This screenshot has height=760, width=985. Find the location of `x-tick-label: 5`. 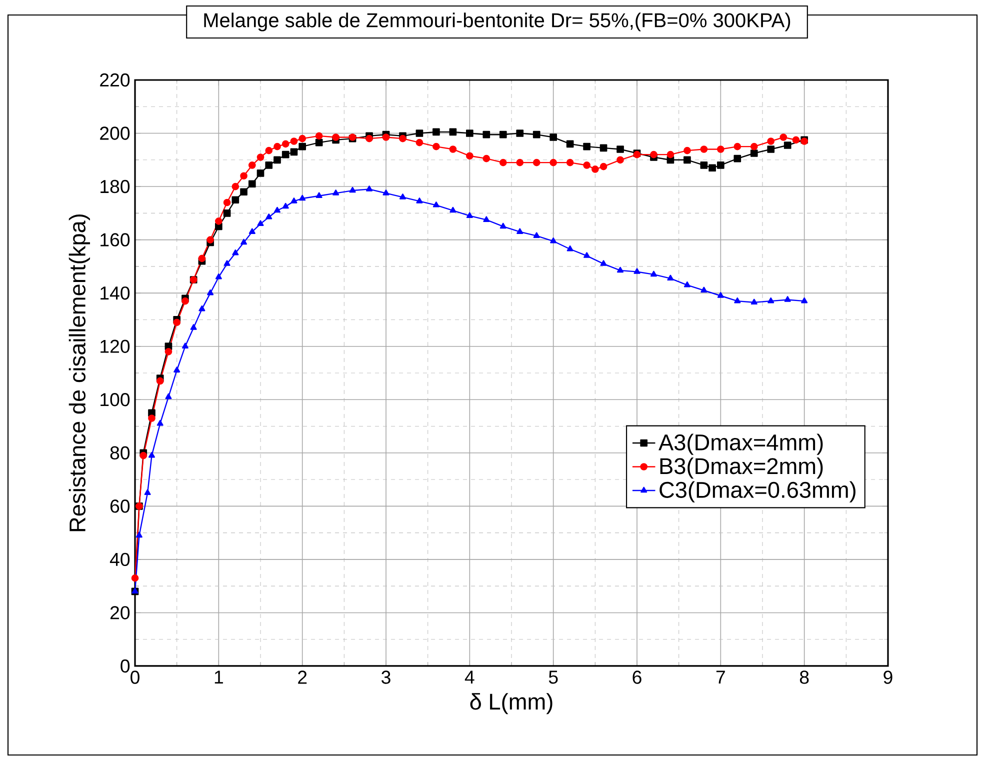

x-tick-label: 5 is located at coordinates (553, 677).